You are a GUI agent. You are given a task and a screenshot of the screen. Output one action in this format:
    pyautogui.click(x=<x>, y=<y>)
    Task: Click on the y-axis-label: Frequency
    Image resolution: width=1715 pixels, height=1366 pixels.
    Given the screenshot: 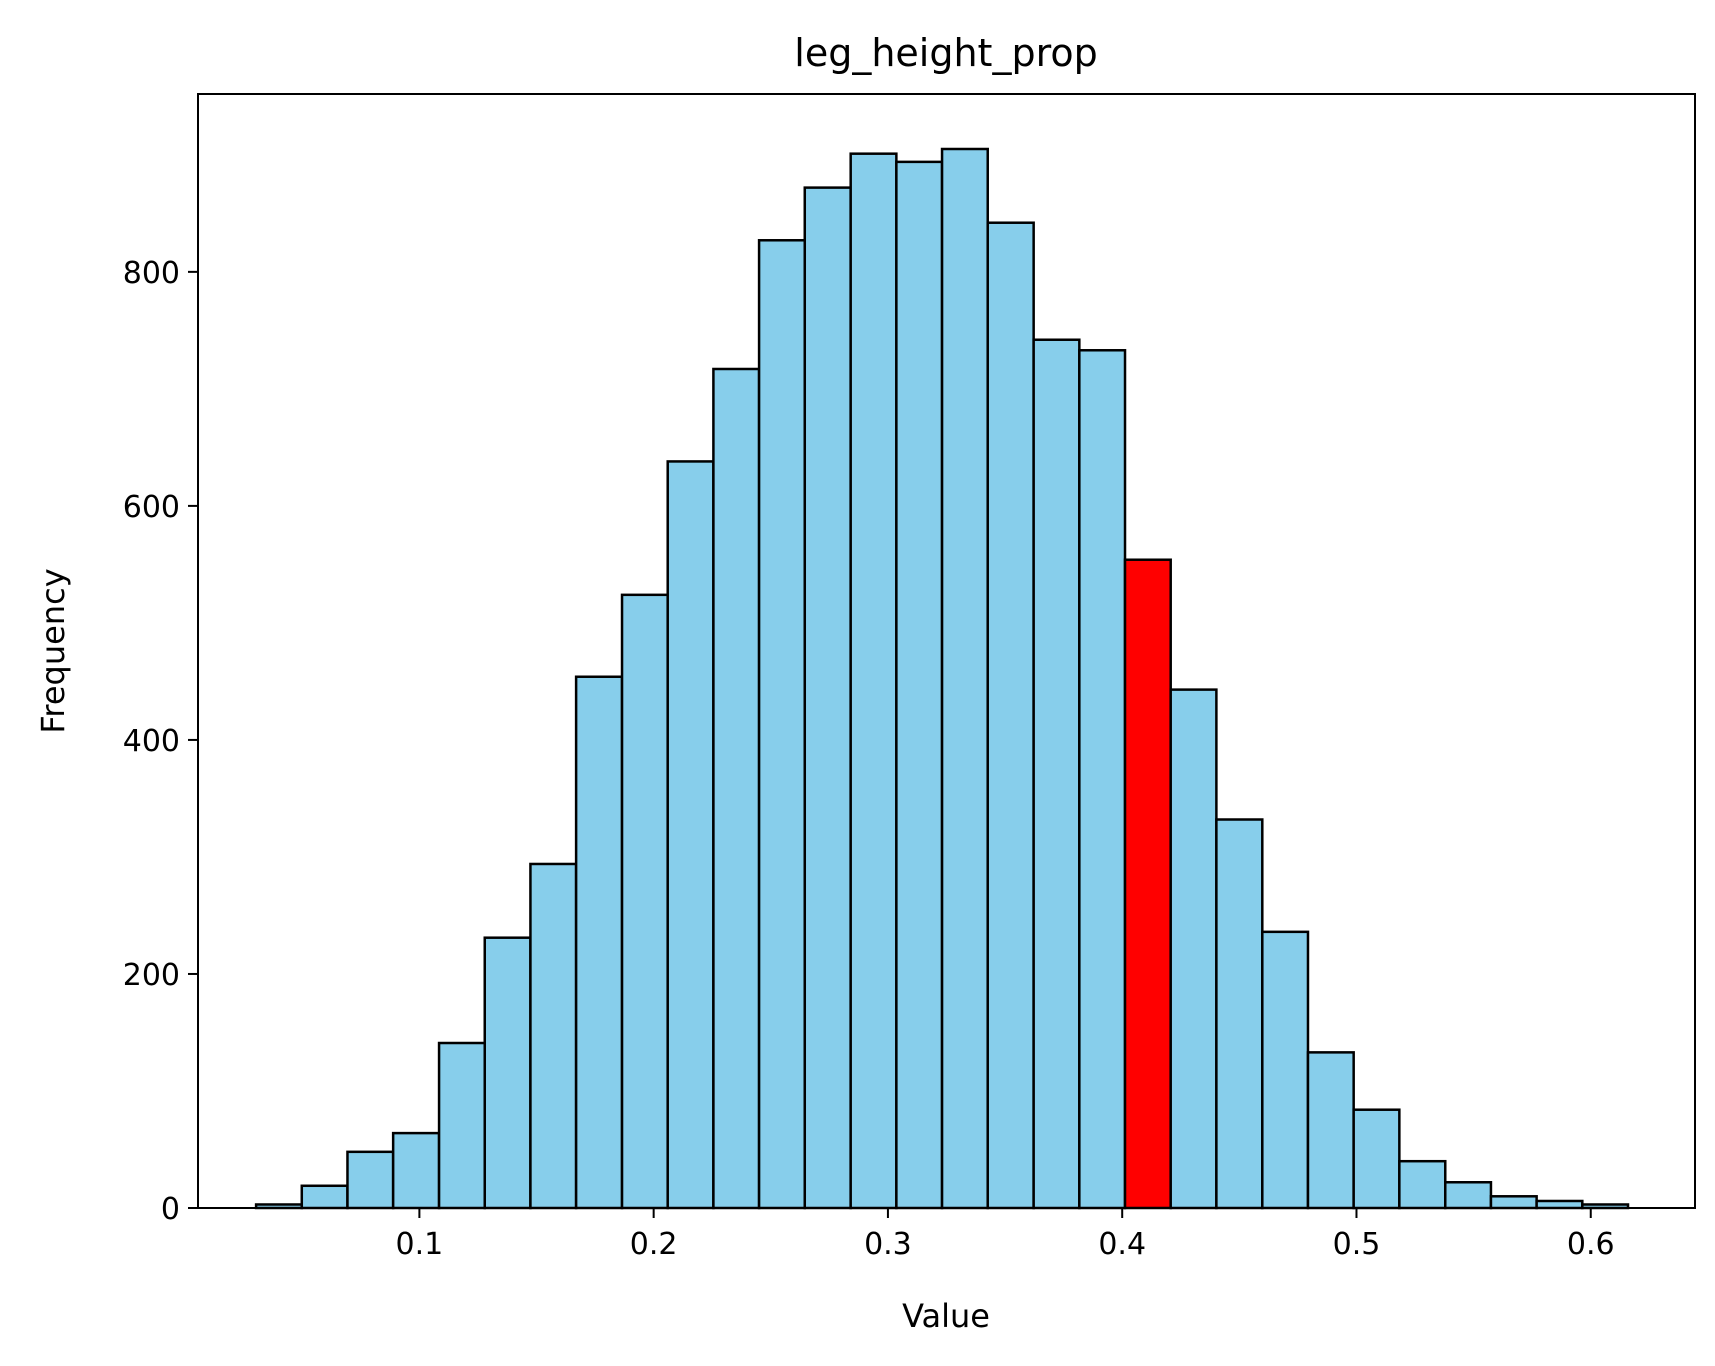 What is the action you would take?
    pyautogui.click(x=53, y=650)
    